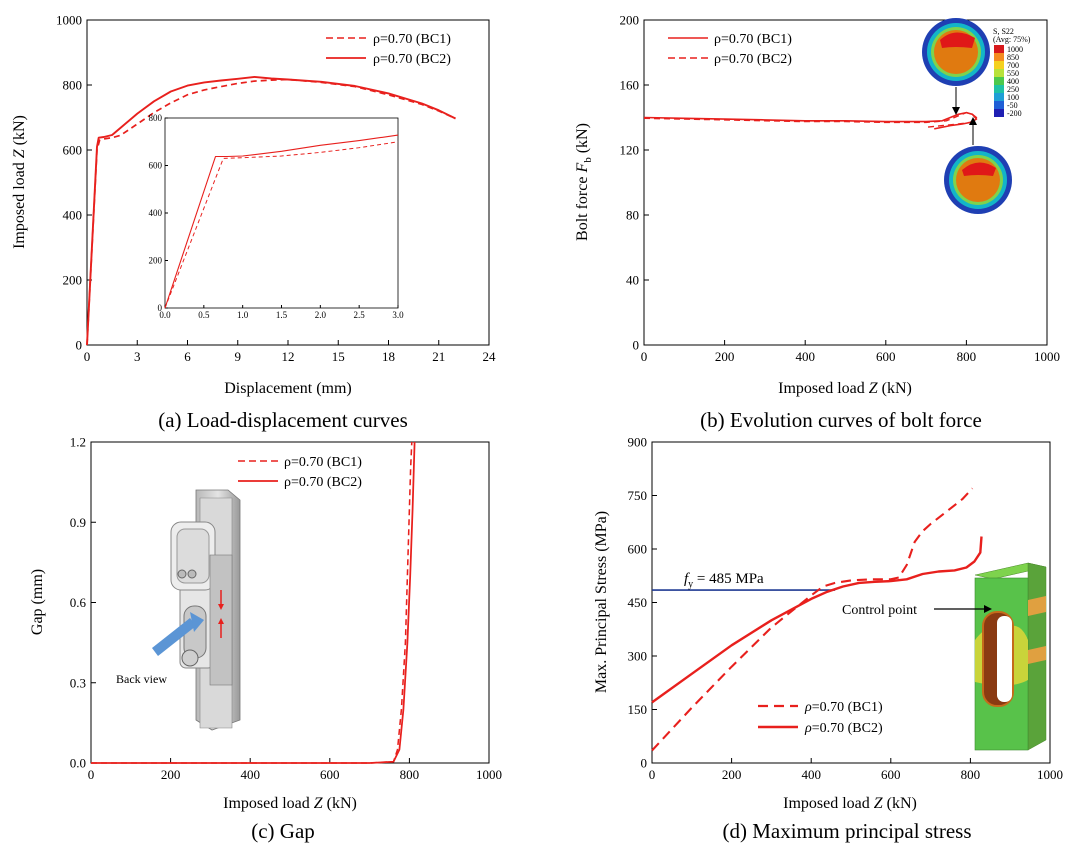  I want to click on panel-c-series-dashed-line, so click(252, 602).